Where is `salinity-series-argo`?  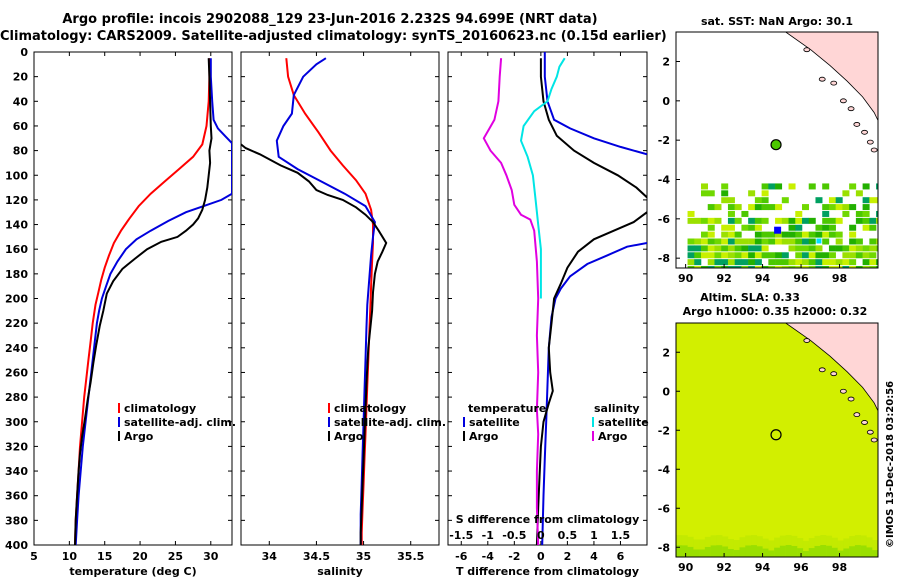
salinity-series-argo is located at coordinates (314, 344).